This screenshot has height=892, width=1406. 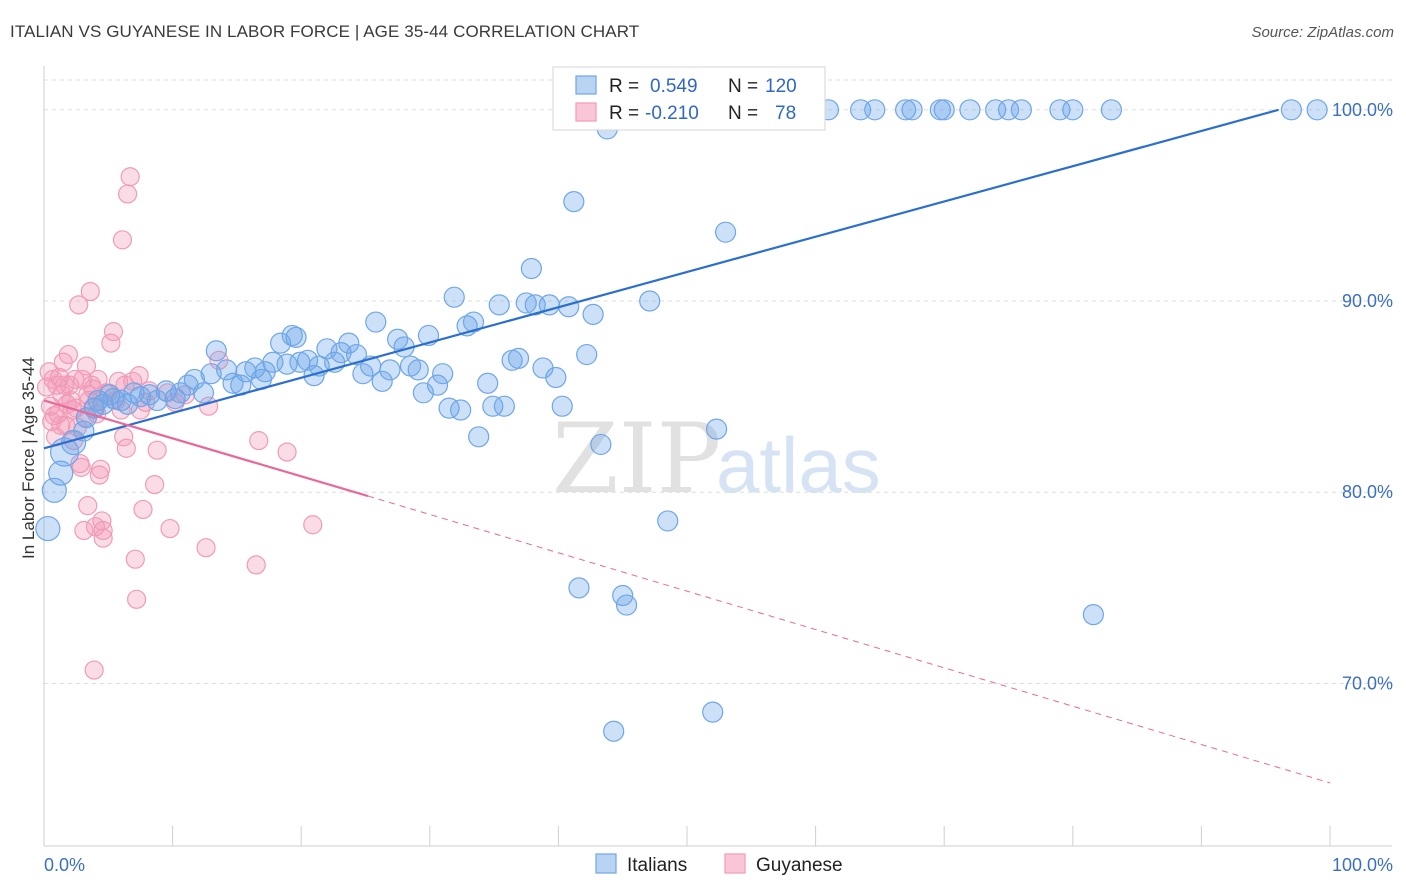 What do you see at coordinates (672, 113) in the screenshot?
I see `legend-r-value-2: -0.210` at bounding box center [672, 113].